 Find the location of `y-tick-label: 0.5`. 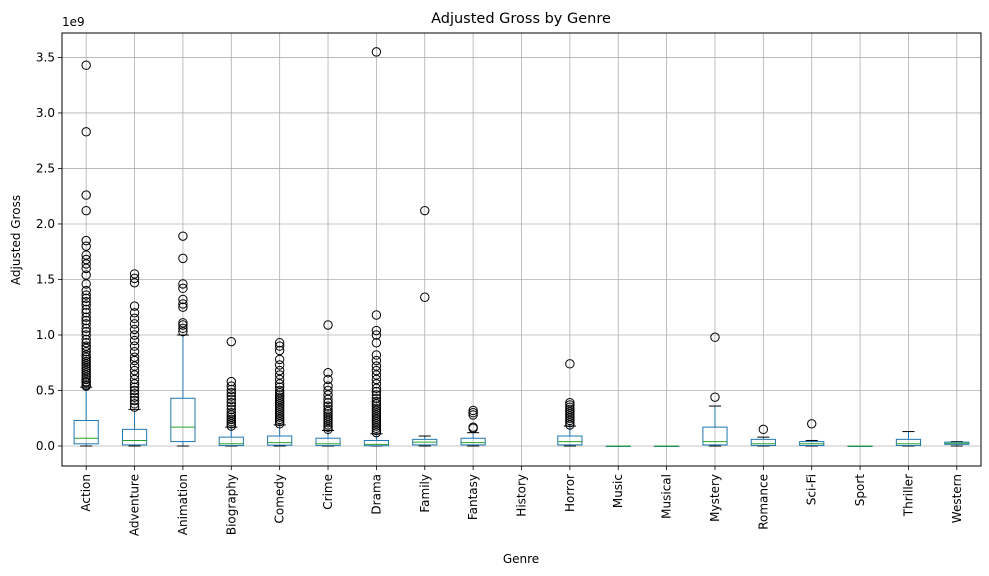

y-tick-label: 0.5 is located at coordinates (45, 391).